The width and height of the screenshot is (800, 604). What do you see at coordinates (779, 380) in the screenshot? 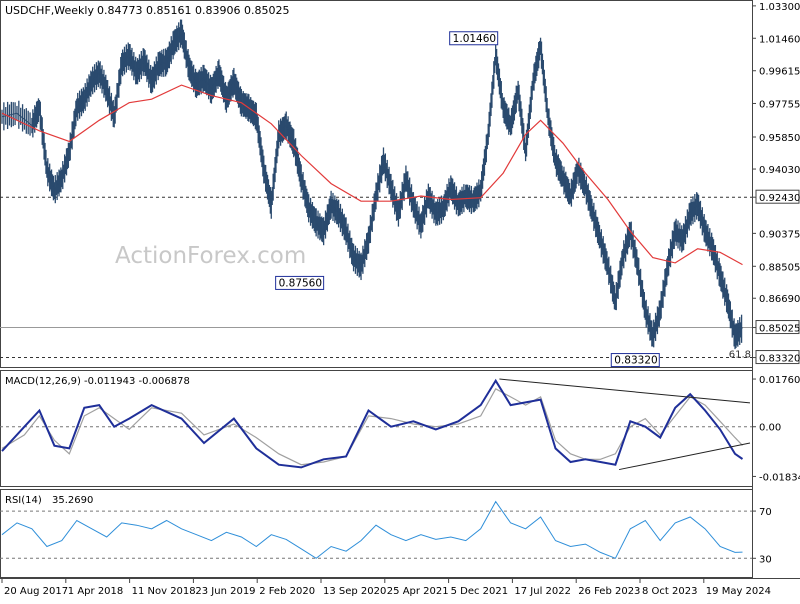
I see `macd-tick-label: 0.017603` at bounding box center [779, 380].